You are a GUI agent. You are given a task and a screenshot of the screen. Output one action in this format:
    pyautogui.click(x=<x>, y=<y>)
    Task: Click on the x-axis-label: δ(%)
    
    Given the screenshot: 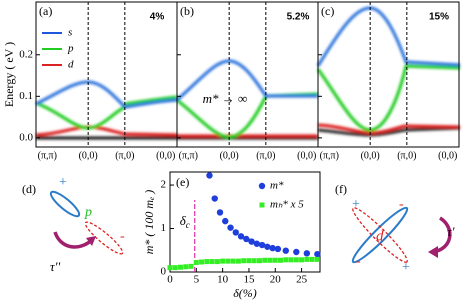 What is the action you would take?
    pyautogui.click(x=245, y=293)
    